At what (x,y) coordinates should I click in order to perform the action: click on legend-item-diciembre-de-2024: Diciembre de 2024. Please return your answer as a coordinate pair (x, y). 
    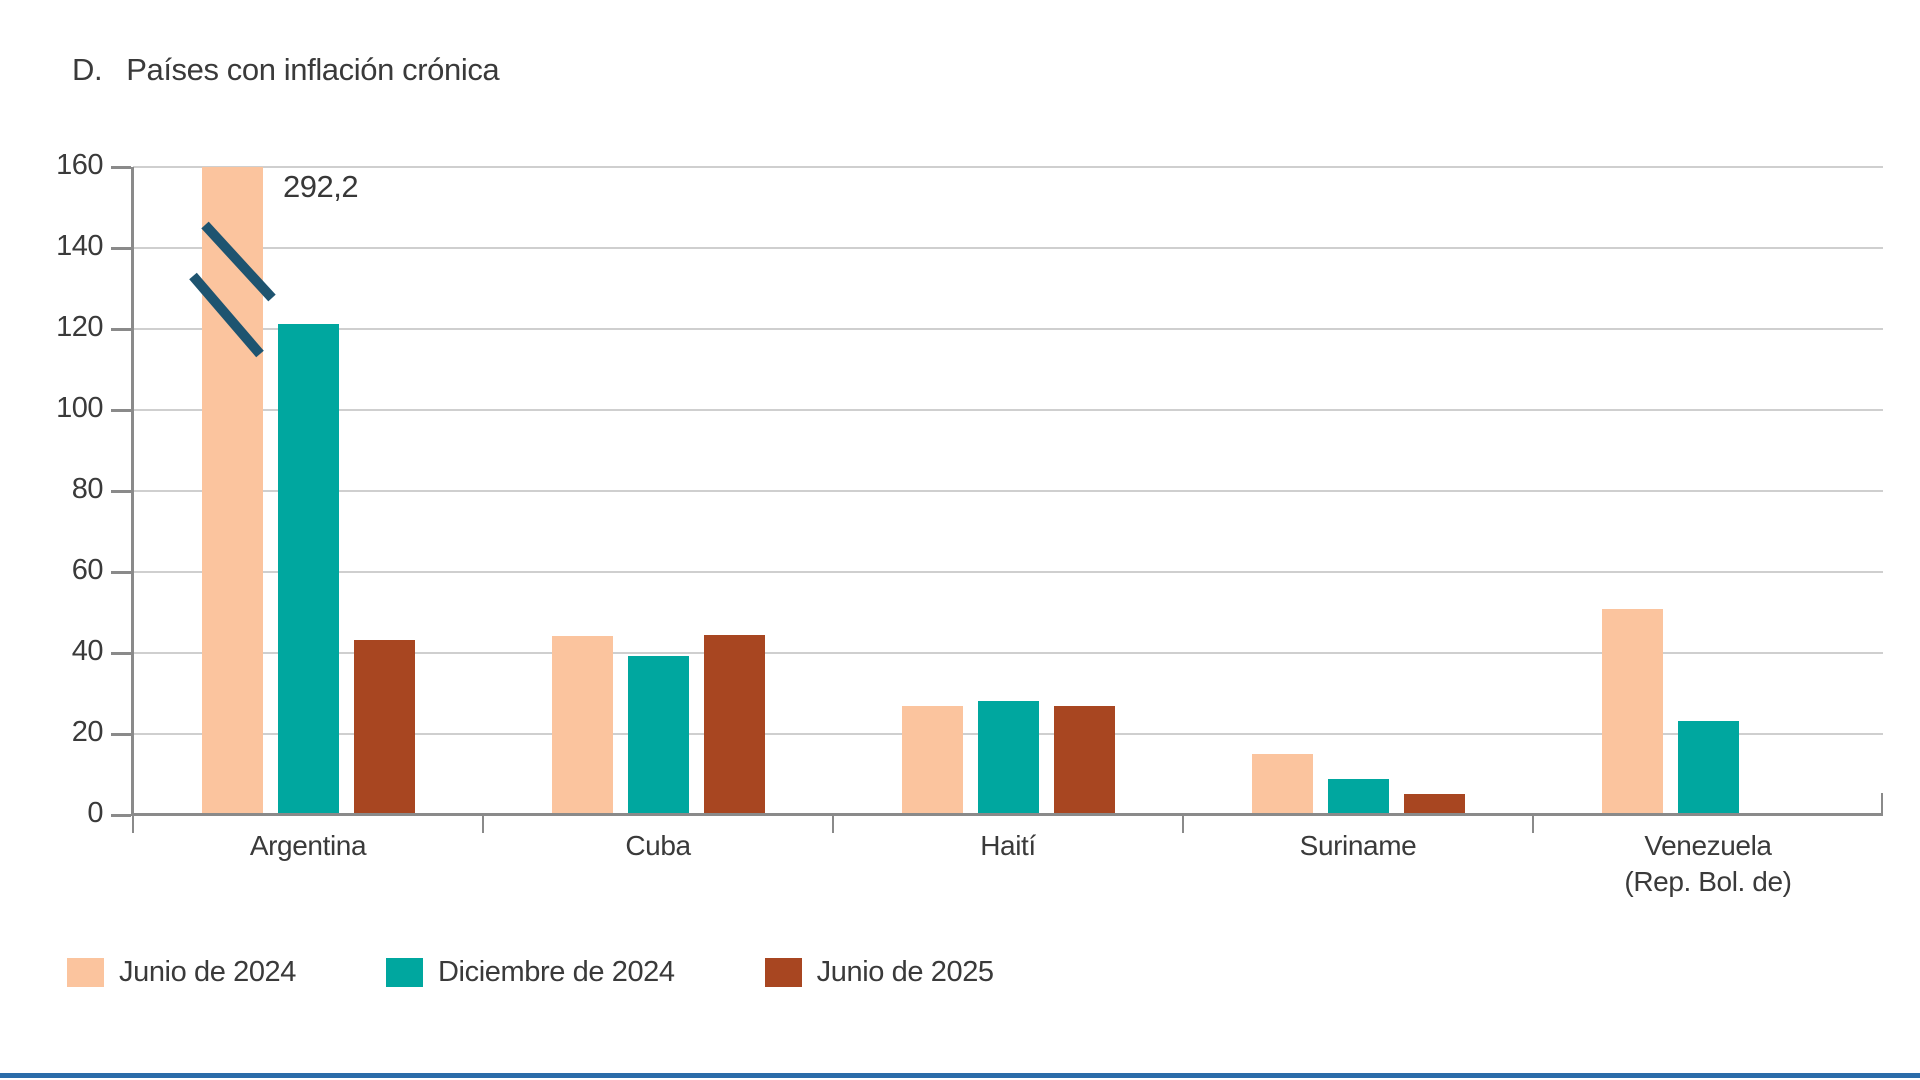
    Looking at the image, I should click on (530, 972).